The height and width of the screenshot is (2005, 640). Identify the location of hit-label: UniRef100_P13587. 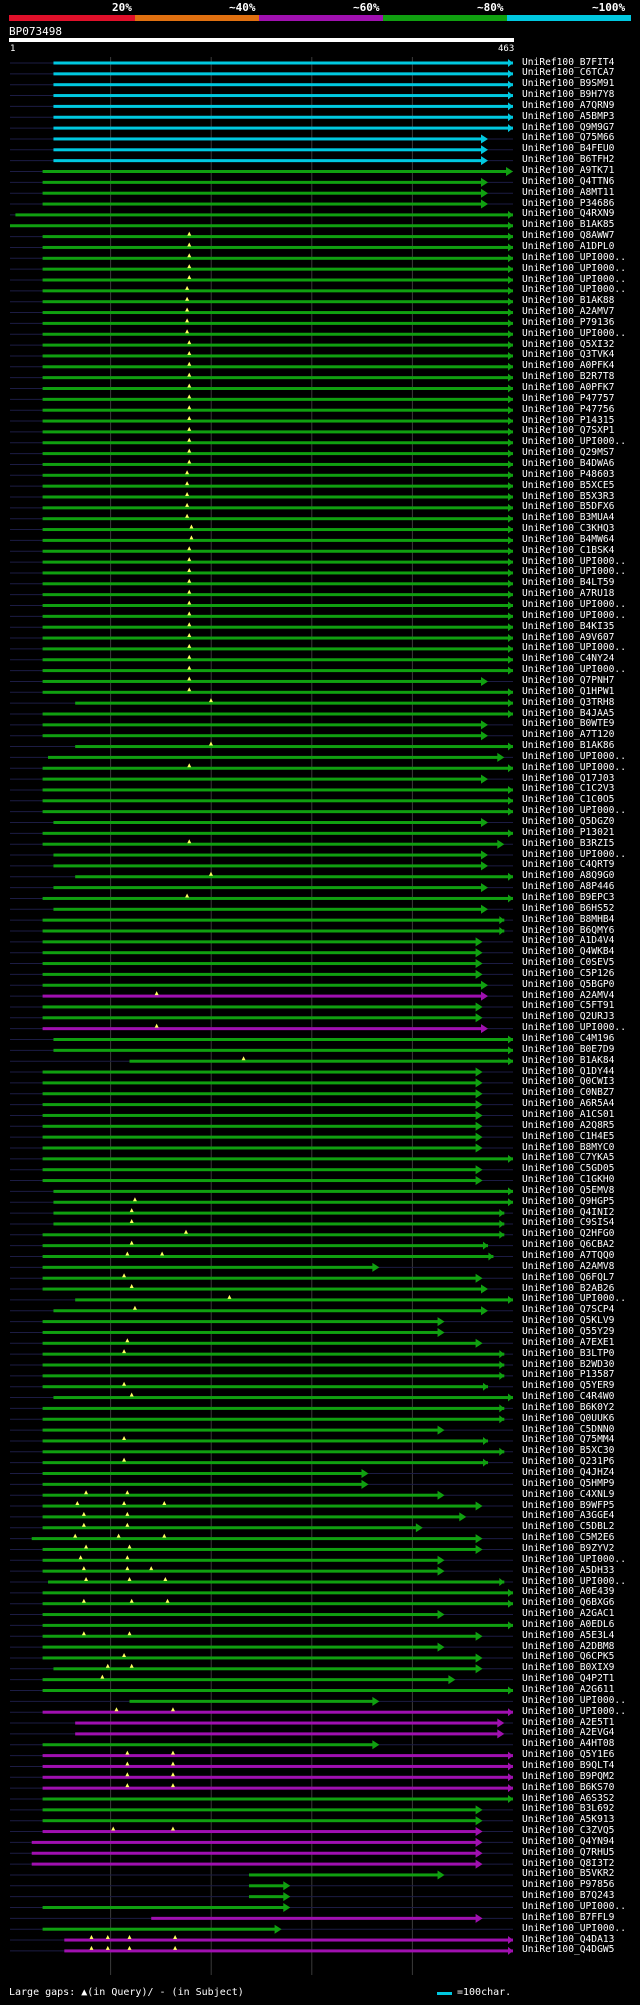
(568, 1375).